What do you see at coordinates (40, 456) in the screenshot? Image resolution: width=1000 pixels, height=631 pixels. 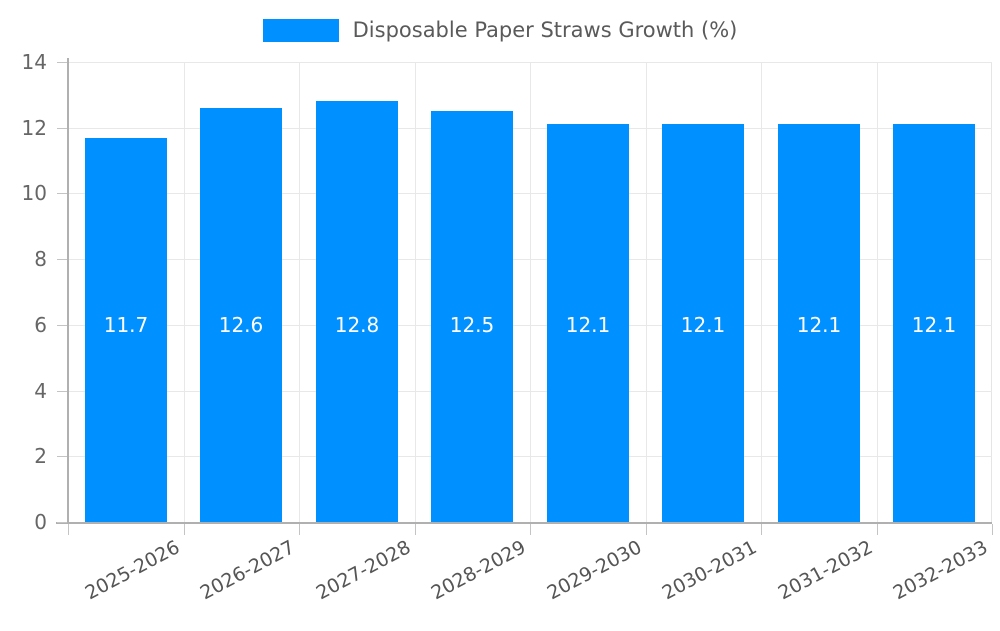 I see `y-tick-label: 2` at bounding box center [40, 456].